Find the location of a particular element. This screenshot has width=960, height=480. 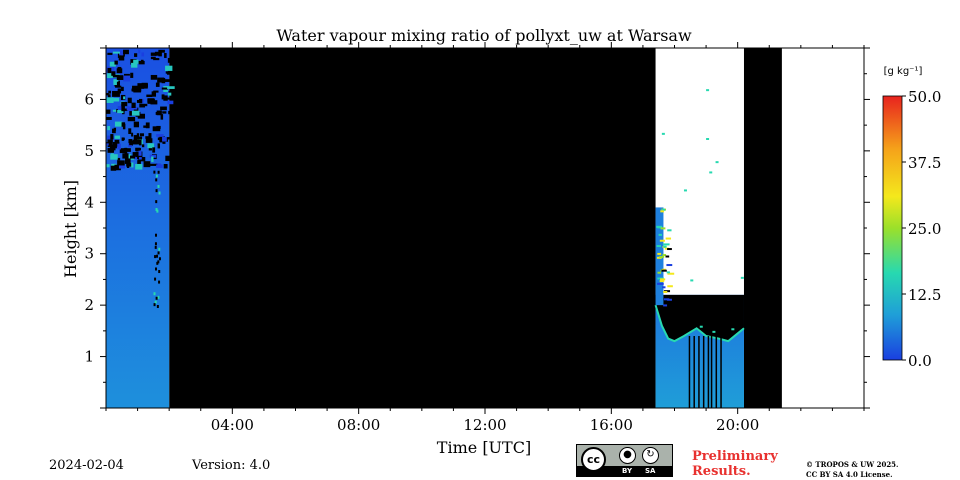

x-tick-label: 16:00 is located at coordinates (611, 425).